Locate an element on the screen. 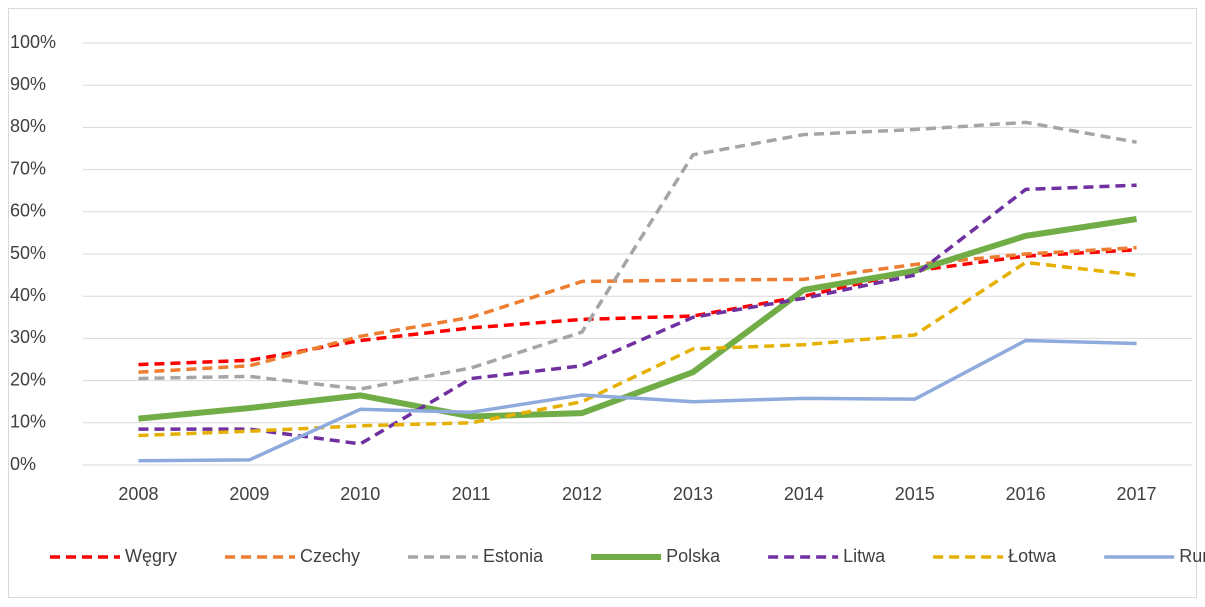 The image size is (1205, 607). x-tick-label: 2009 is located at coordinates (249, 494).